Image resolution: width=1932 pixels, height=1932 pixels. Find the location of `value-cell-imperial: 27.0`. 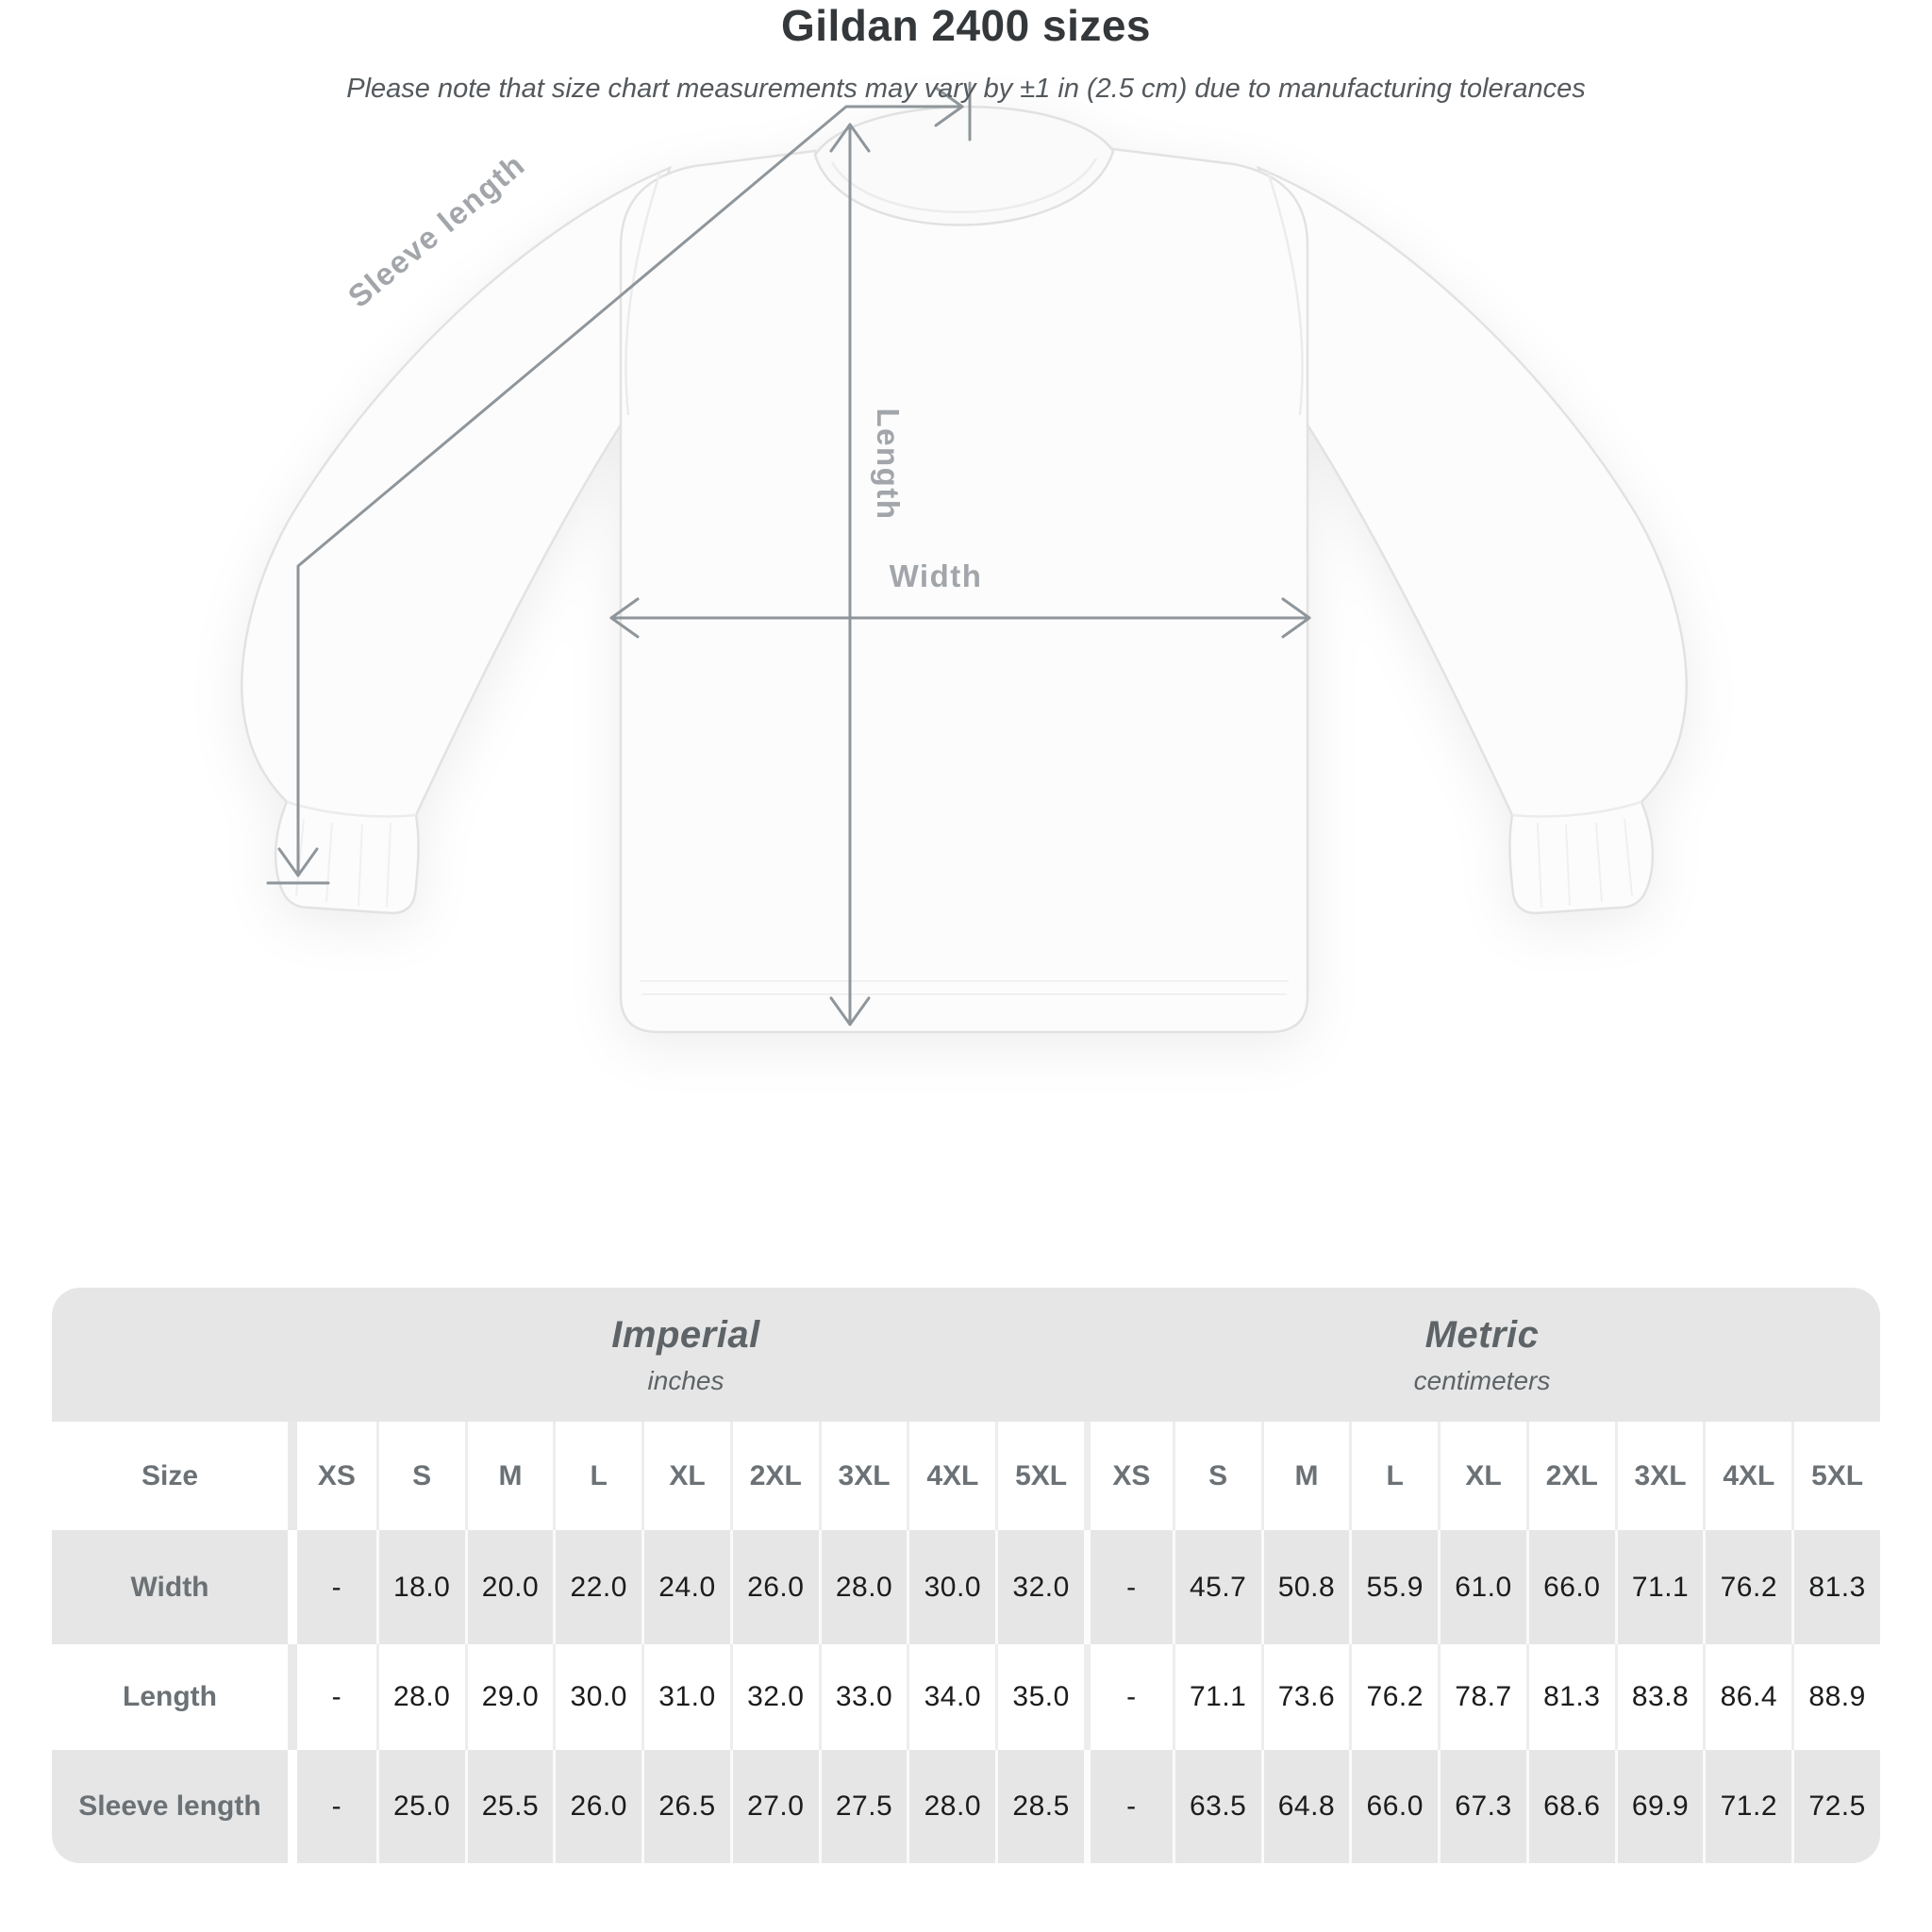

value-cell-imperial: 27.0 is located at coordinates (774, 1807).